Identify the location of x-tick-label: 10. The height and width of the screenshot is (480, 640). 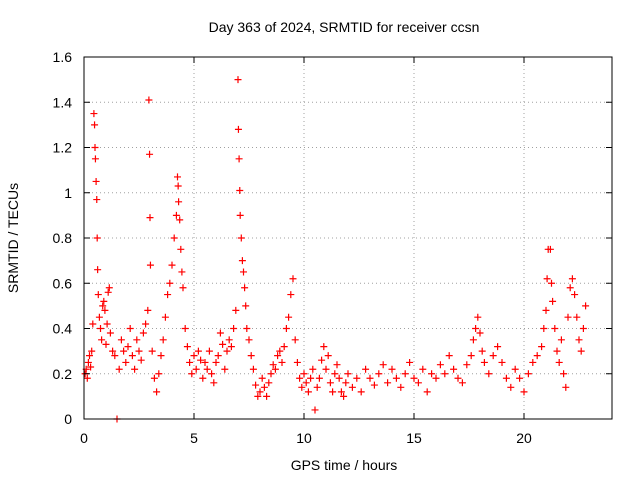
(304, 438).